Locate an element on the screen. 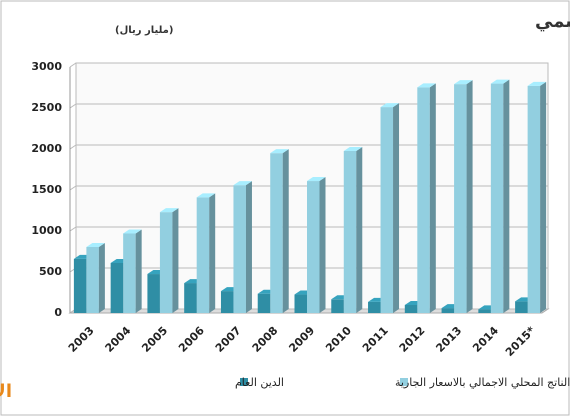  y-tick-label: 3000 is located at coordinates (46, 66).